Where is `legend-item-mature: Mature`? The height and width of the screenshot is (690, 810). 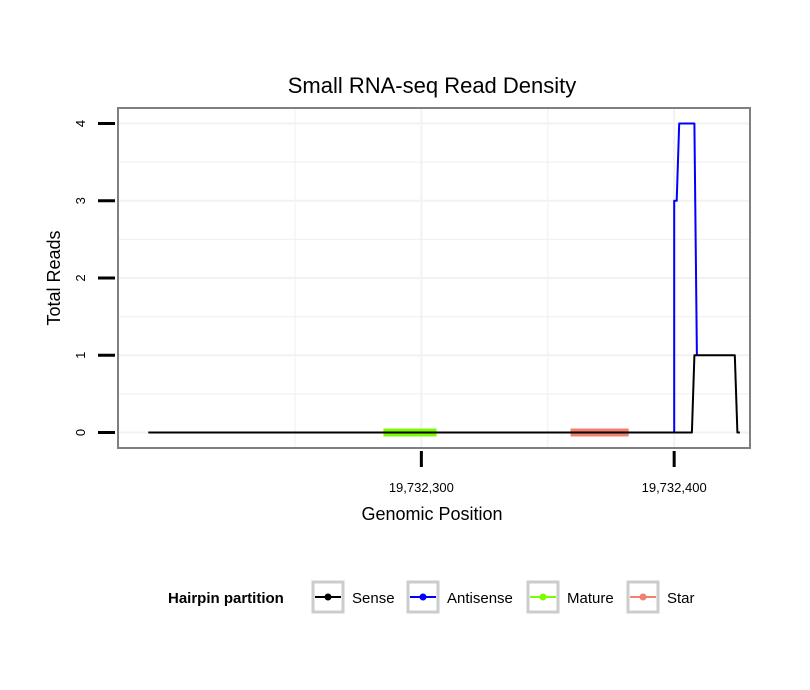 legend-item-mature: Mature is located at coordinates (570, 597).